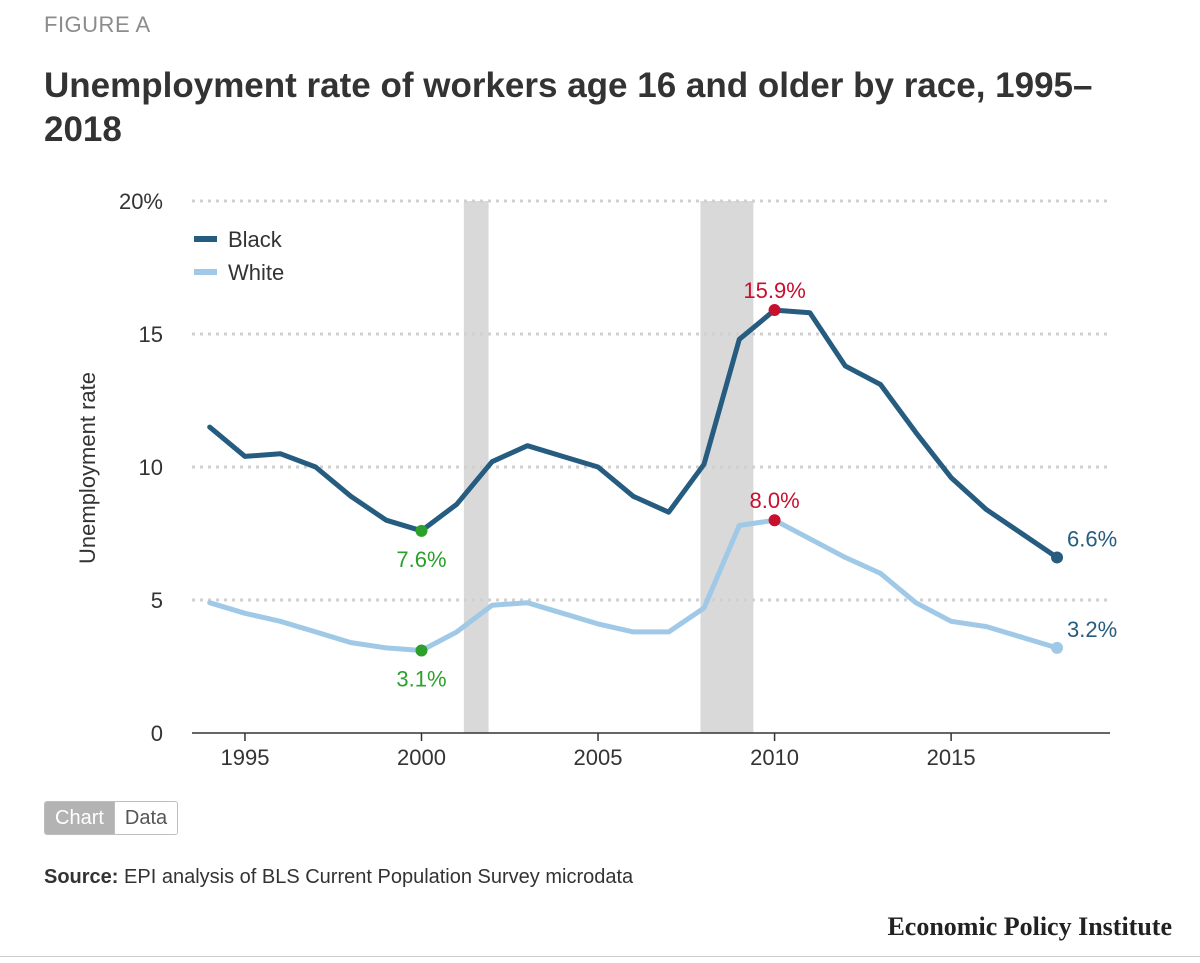 The height and width of the screenshot is (963, 1200). I want to click on x-tick-label: 2015, so click(951, 757).